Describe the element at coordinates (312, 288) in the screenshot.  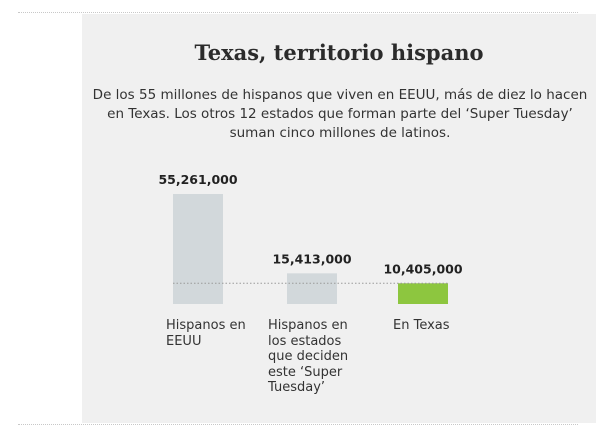
I see `bar-super-tuesday` at that location.